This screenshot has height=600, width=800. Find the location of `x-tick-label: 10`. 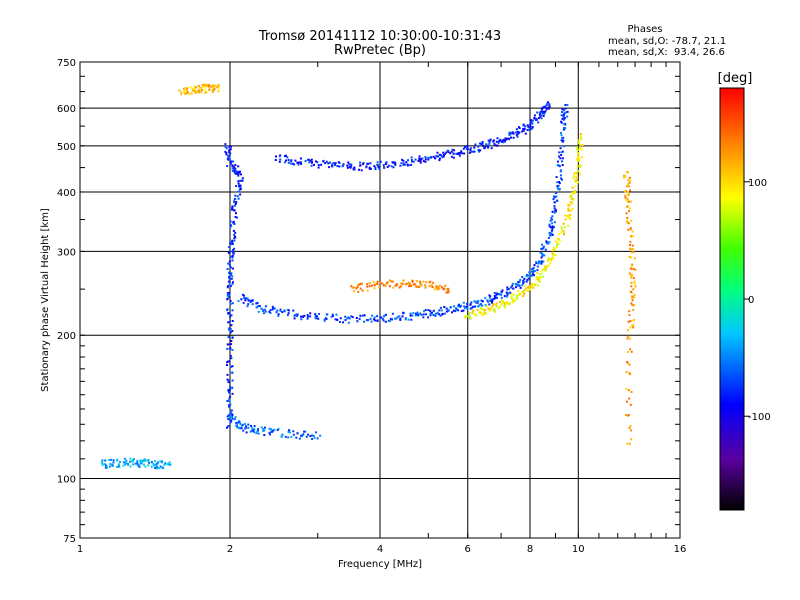

x-tick-label: 10 is located at coordinates (578, 549).